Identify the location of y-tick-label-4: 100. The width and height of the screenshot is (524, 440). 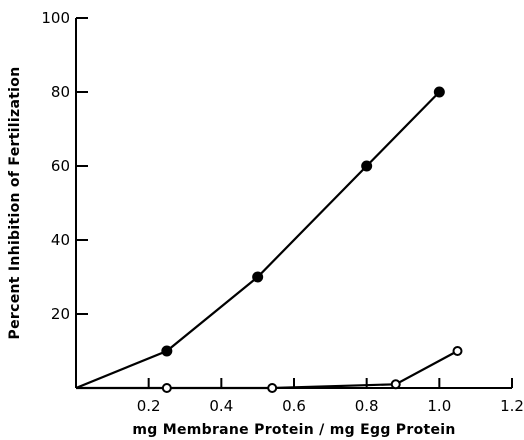
(55, 18).